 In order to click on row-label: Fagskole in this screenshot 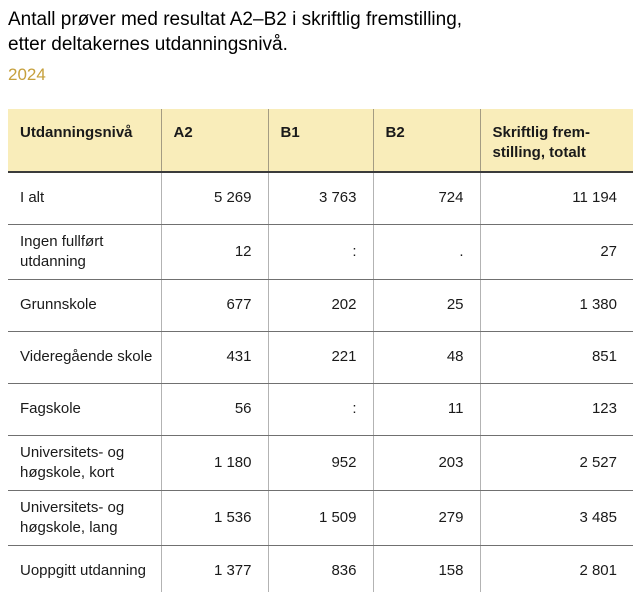, I will do `click(84, 409)`.